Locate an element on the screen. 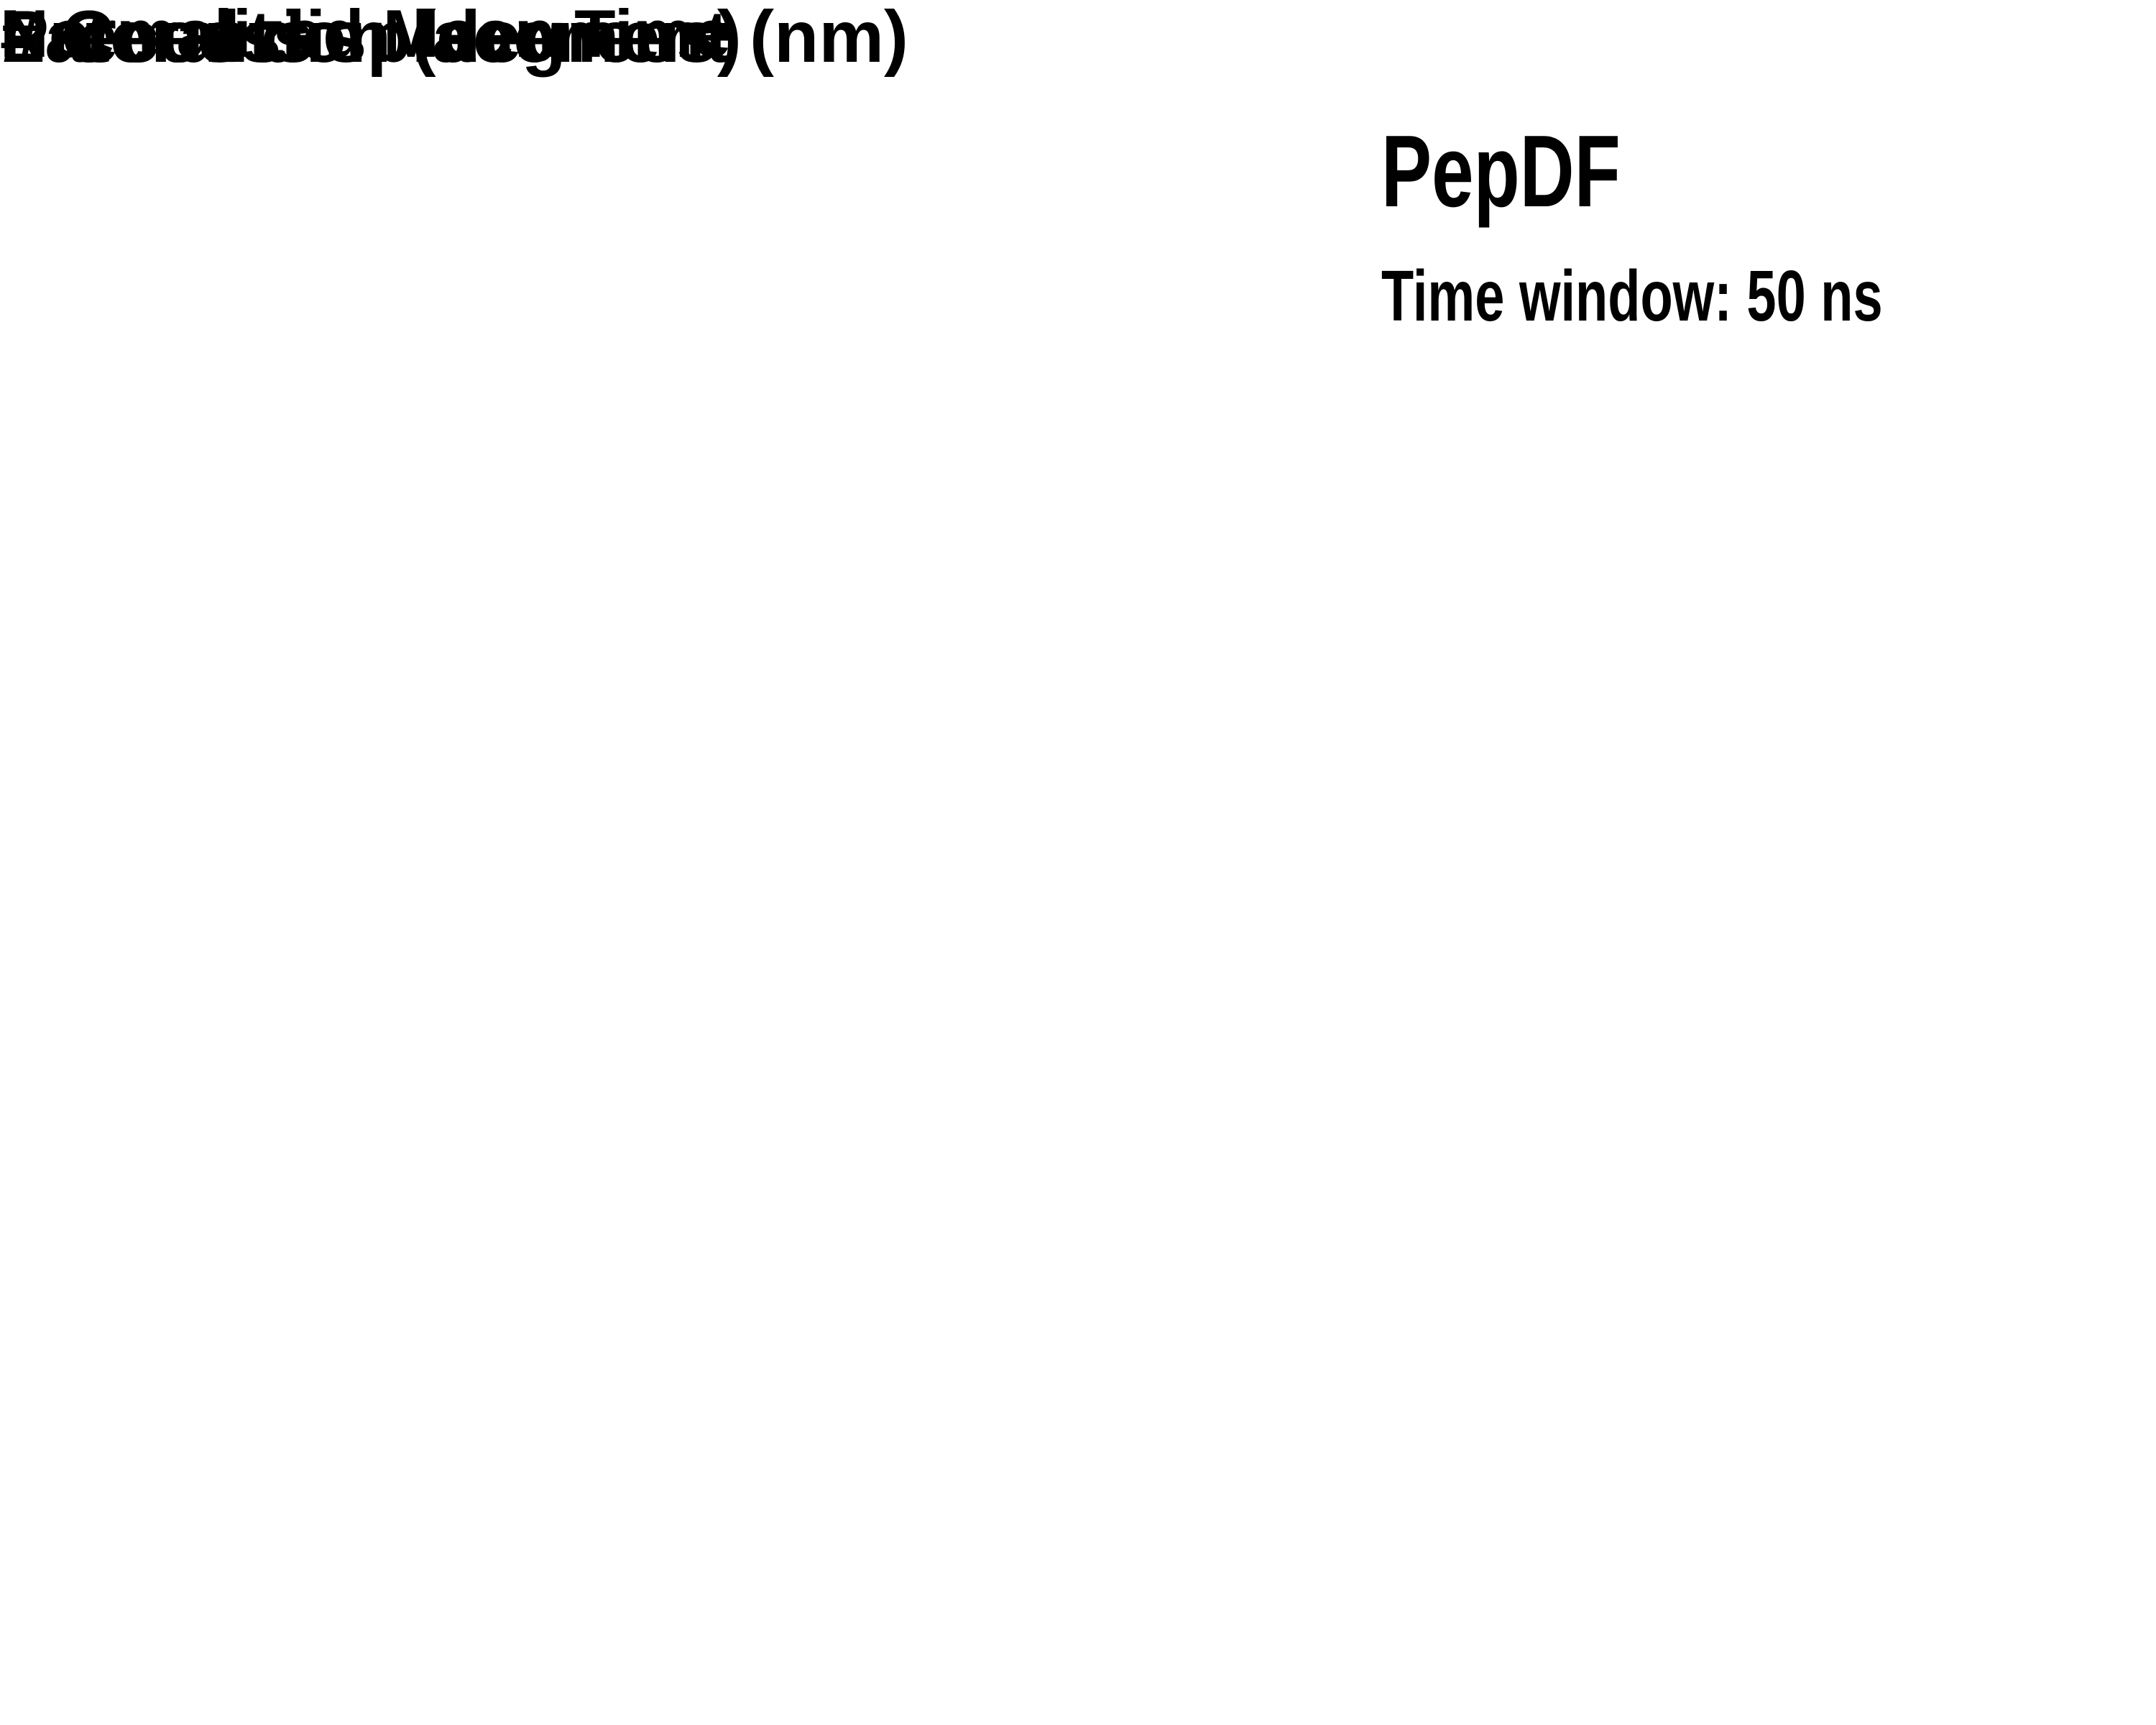  top-hist-ylabel: # Counts is located at coordinates (157, 39).